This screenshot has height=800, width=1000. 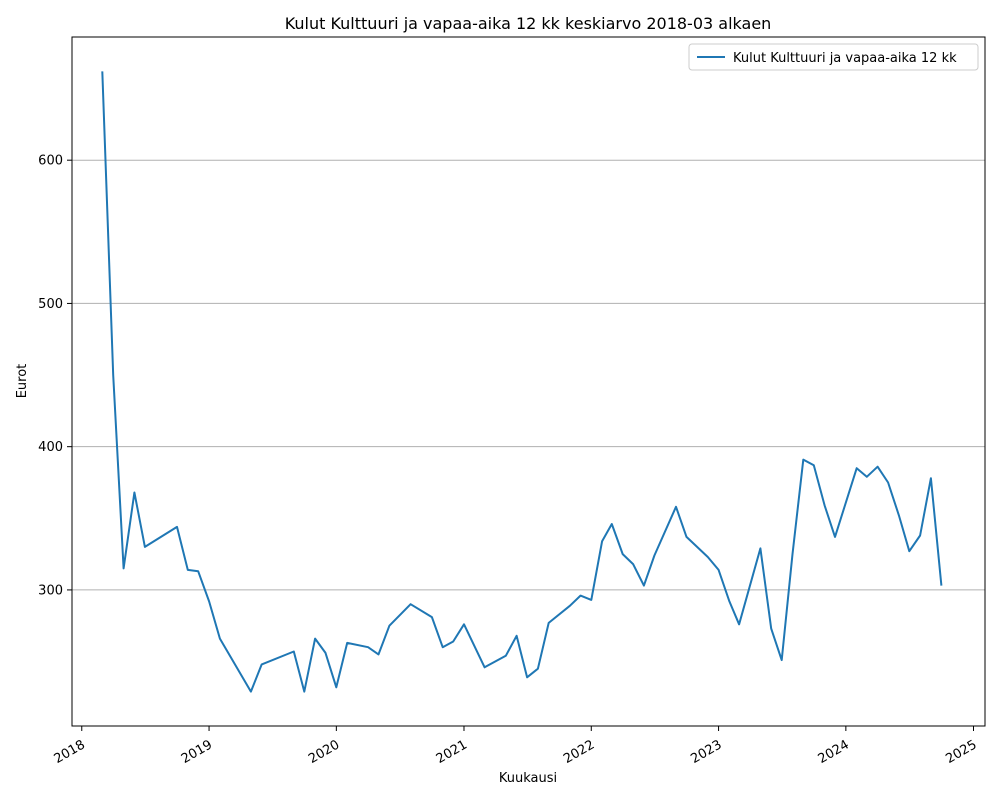 I want to click on legend-box, so click(x=833, y=57).